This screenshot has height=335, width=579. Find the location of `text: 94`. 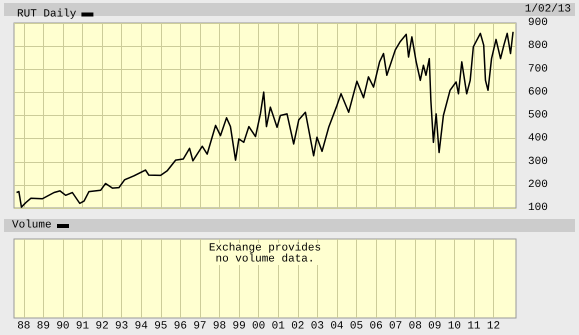

text: 94 is located at coordinates (141, 326).